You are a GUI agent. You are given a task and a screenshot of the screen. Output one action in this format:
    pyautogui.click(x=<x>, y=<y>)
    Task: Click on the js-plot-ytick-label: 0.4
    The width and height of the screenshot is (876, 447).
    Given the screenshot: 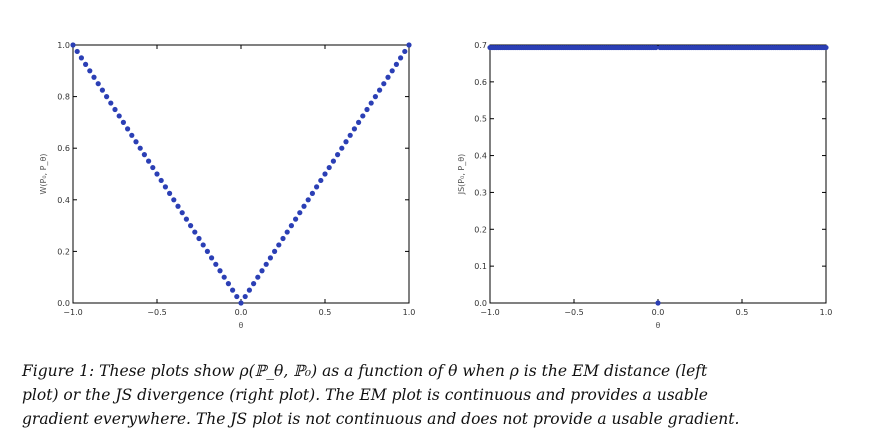 What is the action you would take?
    pyautogui.click(x=480, y=156)
    